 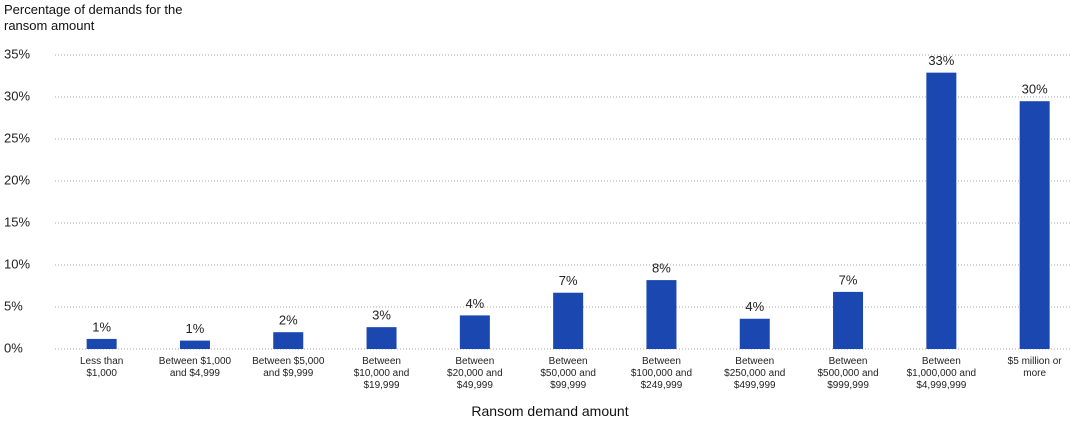 What do you see at coordinates (550, 411) in the screenshot?
I see `x-axis-title: Ransom demand amount` at bounding box center [550, 411].